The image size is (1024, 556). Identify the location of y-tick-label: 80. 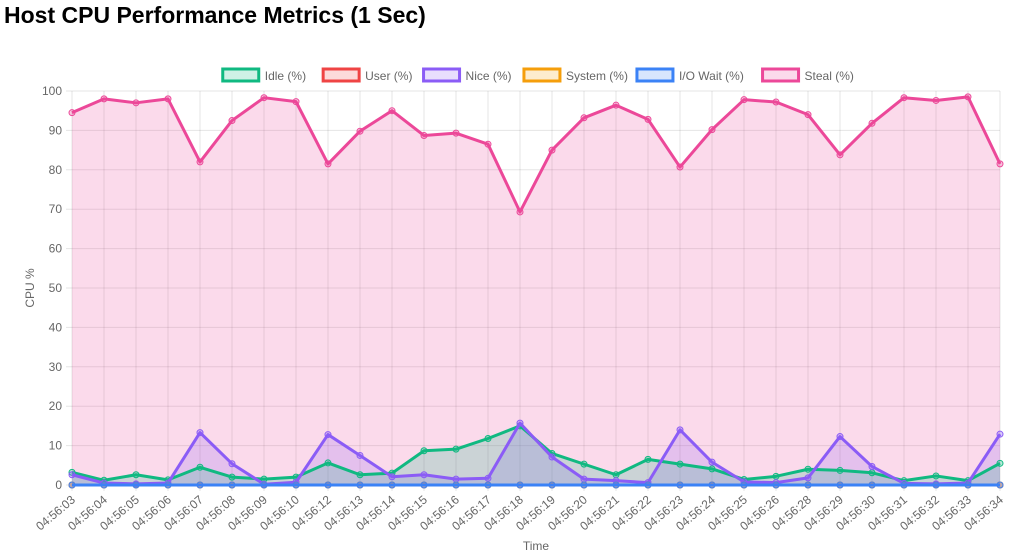
(56, 170).